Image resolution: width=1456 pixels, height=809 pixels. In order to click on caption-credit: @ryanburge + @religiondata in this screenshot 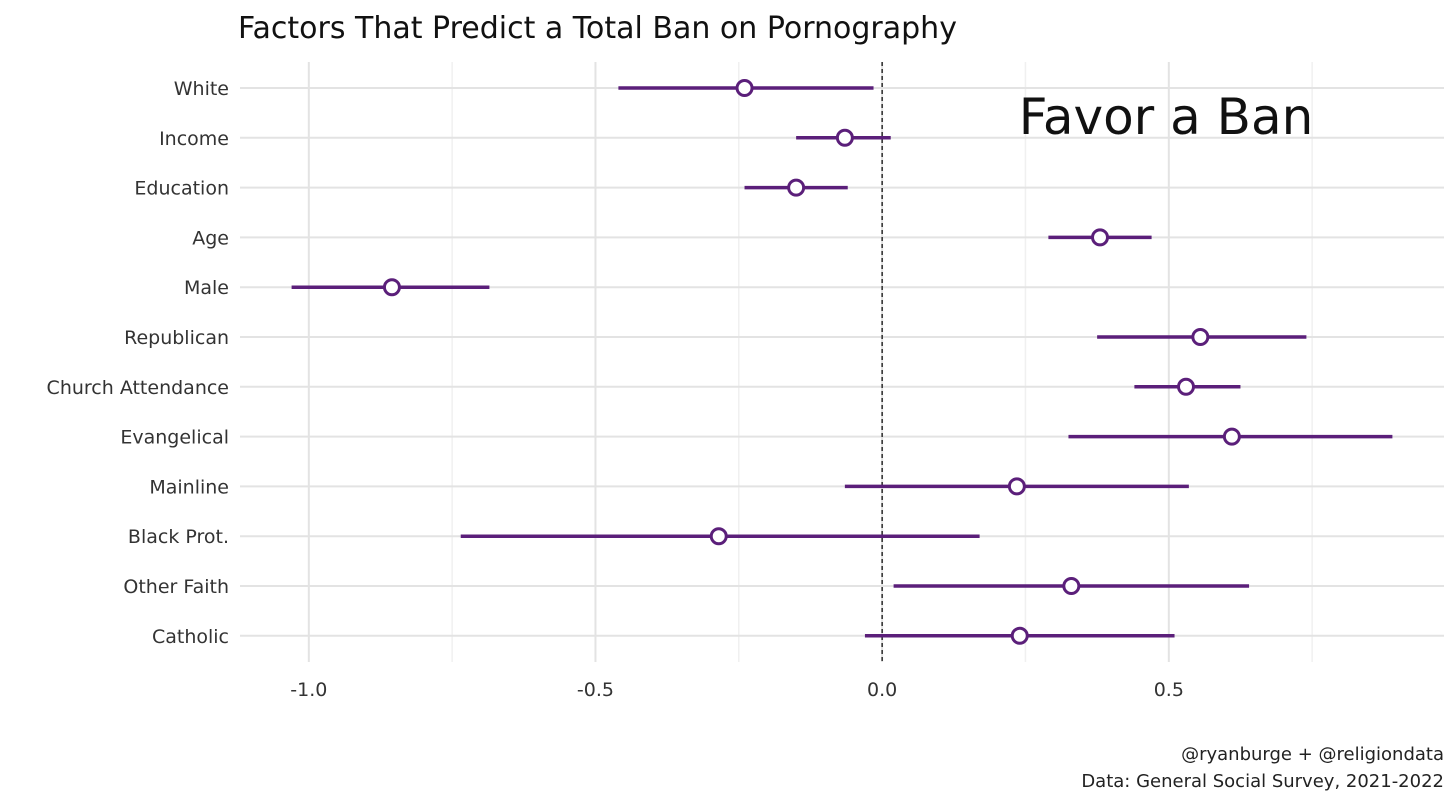, I will do `click(1312, 754)`.